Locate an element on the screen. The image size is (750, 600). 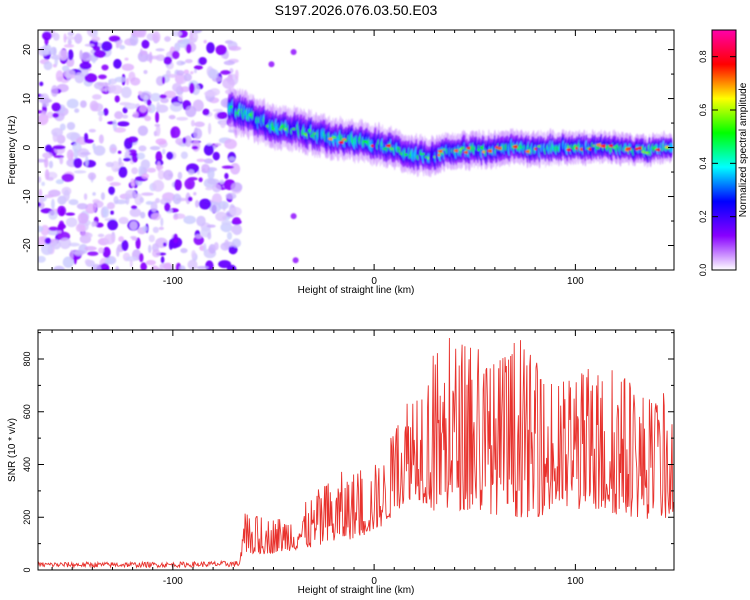
bottom-x-axis-label: Height of straight line (km) is located at coordinates (356, 590).